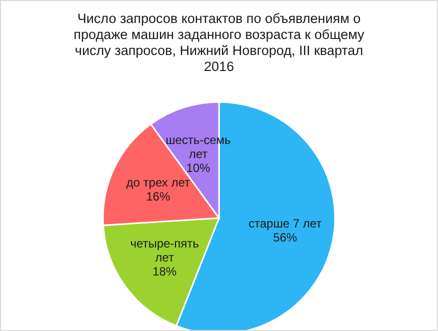 The width and height of the screenshot is (438, 331). Describe the element at coordinates (219, 43) in the screenshot. I see `chart-title: Число запросов контактов по объявлениям о продаже машин заданного возраста к общему числу запросов, Нижний Новгород, III квартал 2016` at that location.